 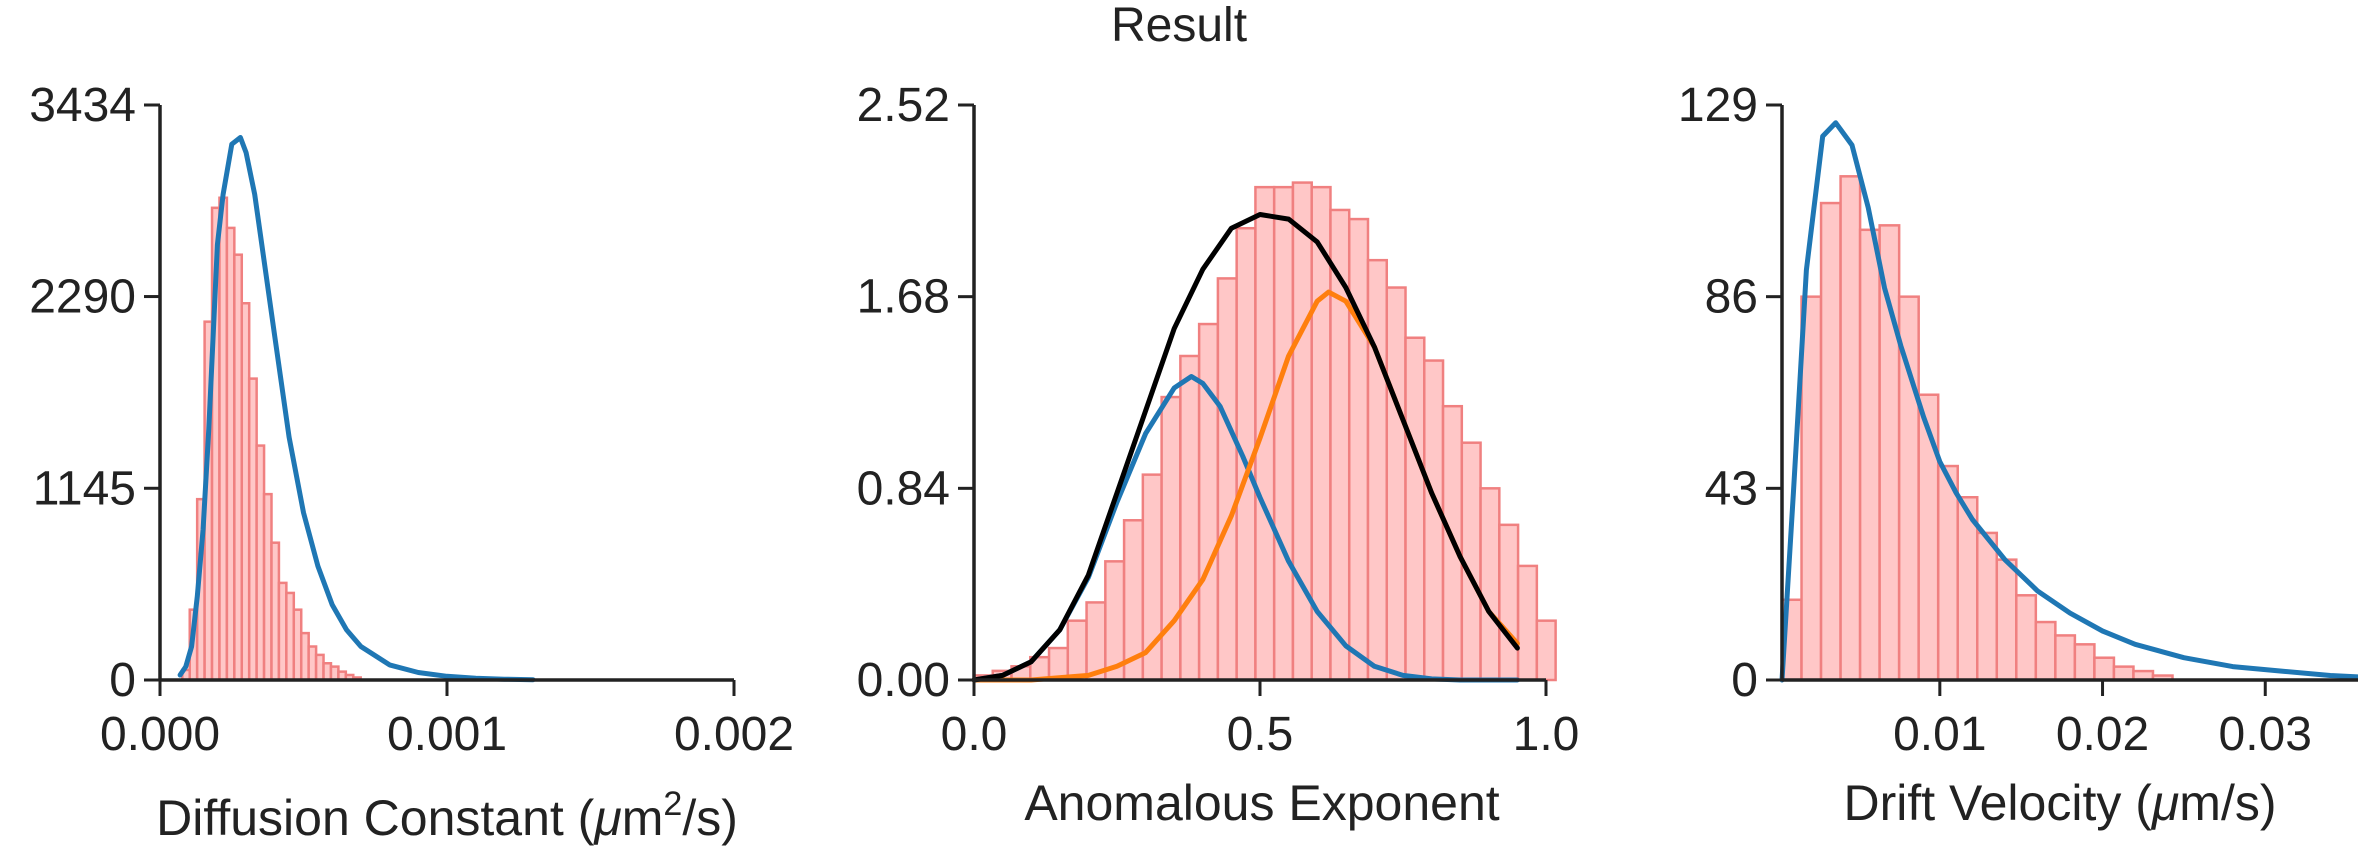 I want to click on y-tick-label: 1145, so click(x=84, y=488).